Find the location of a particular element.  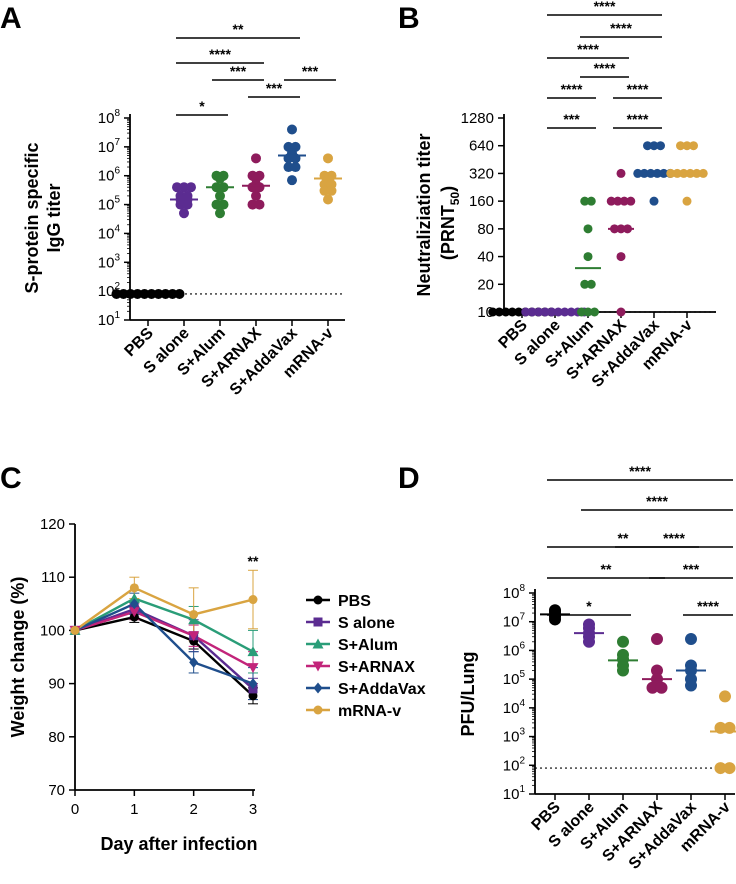

legend-label: mRNA-v is located at coordinates (369, 711).